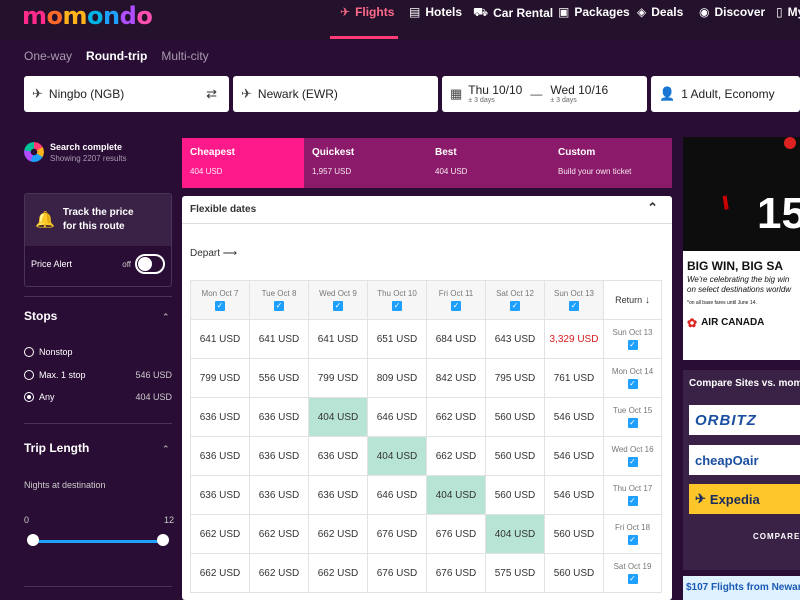 The width and height of the screenshot is (800, 600). I want to click on destination-field: ✈ Newark (EWR), so click(335, 94).